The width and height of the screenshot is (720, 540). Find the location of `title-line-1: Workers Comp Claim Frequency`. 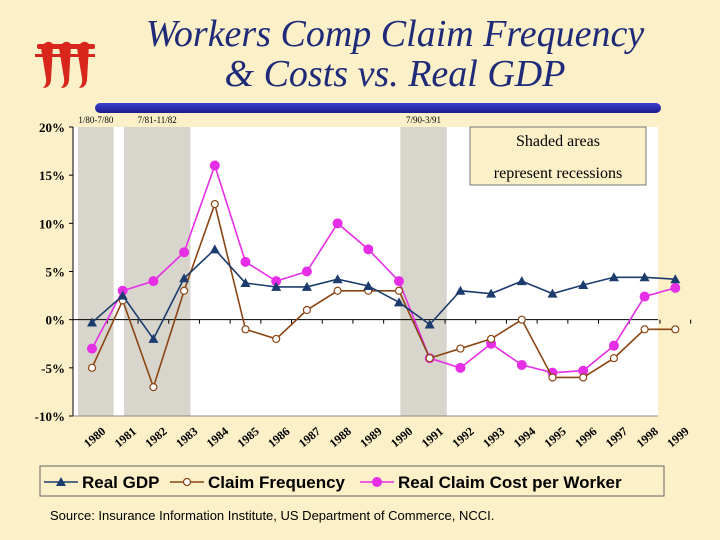

title-line-1: Workers Comp Claim Frequency is located at coordinates (395, 34).